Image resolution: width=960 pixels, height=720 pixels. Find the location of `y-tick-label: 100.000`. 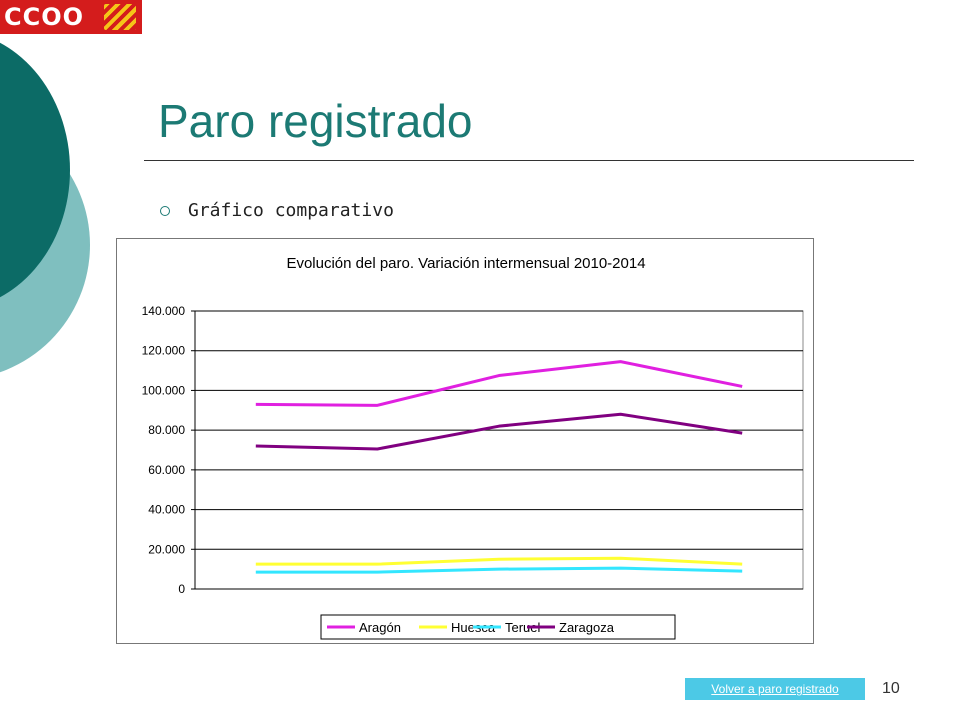

y-tick-label: 100.000 is located at coordinates (164, 390).